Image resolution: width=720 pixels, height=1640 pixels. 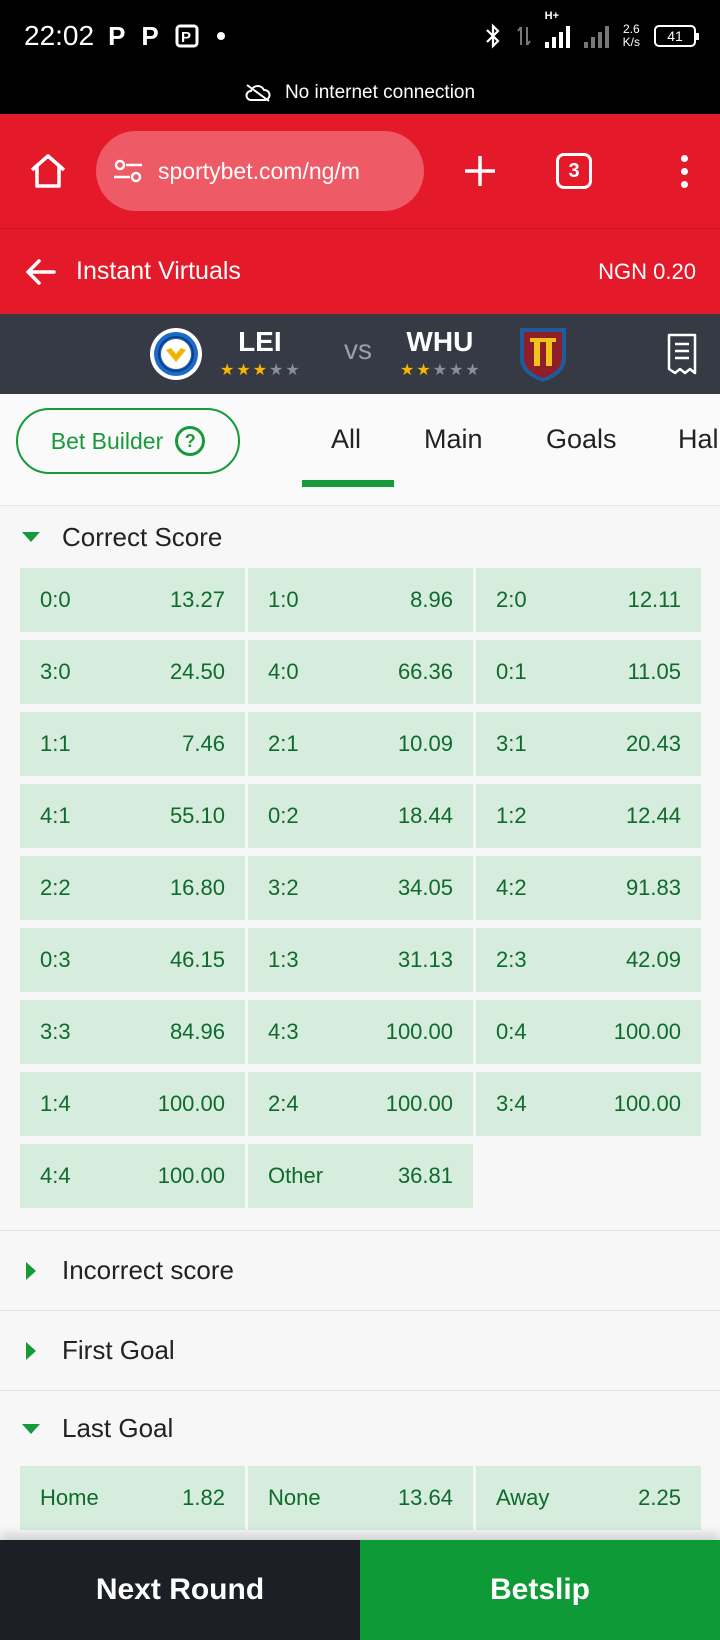 I want to click on odds-cell: 0:4 100.00, so click(x=588, y=1032).